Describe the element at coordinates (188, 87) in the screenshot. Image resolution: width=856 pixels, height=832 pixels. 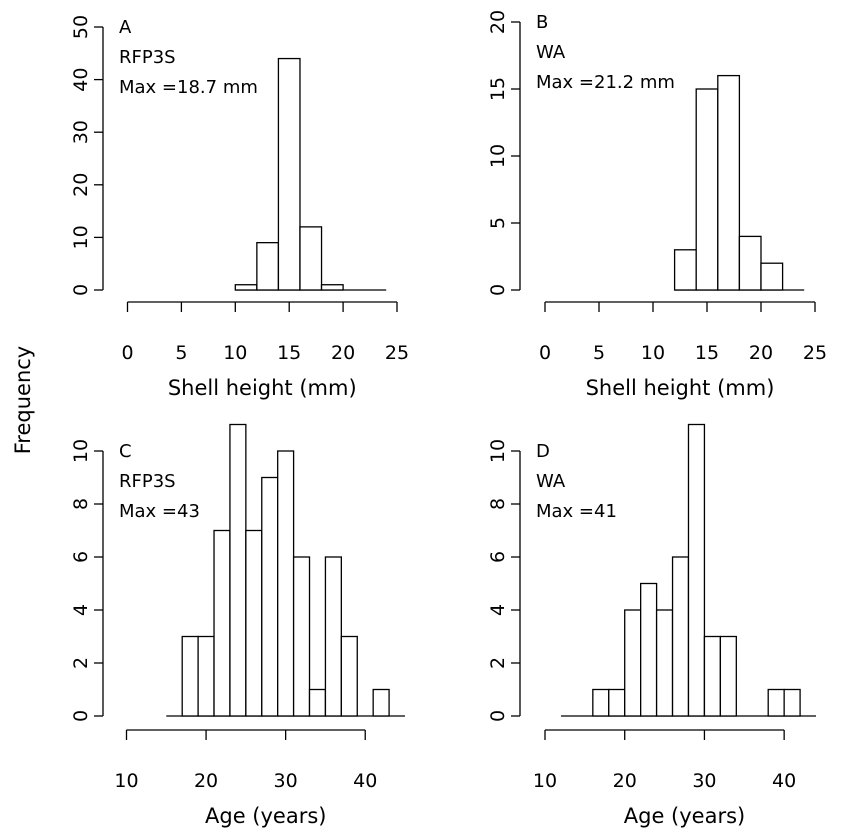
I see `max-label-a: Max =18.7 mm` at that location.